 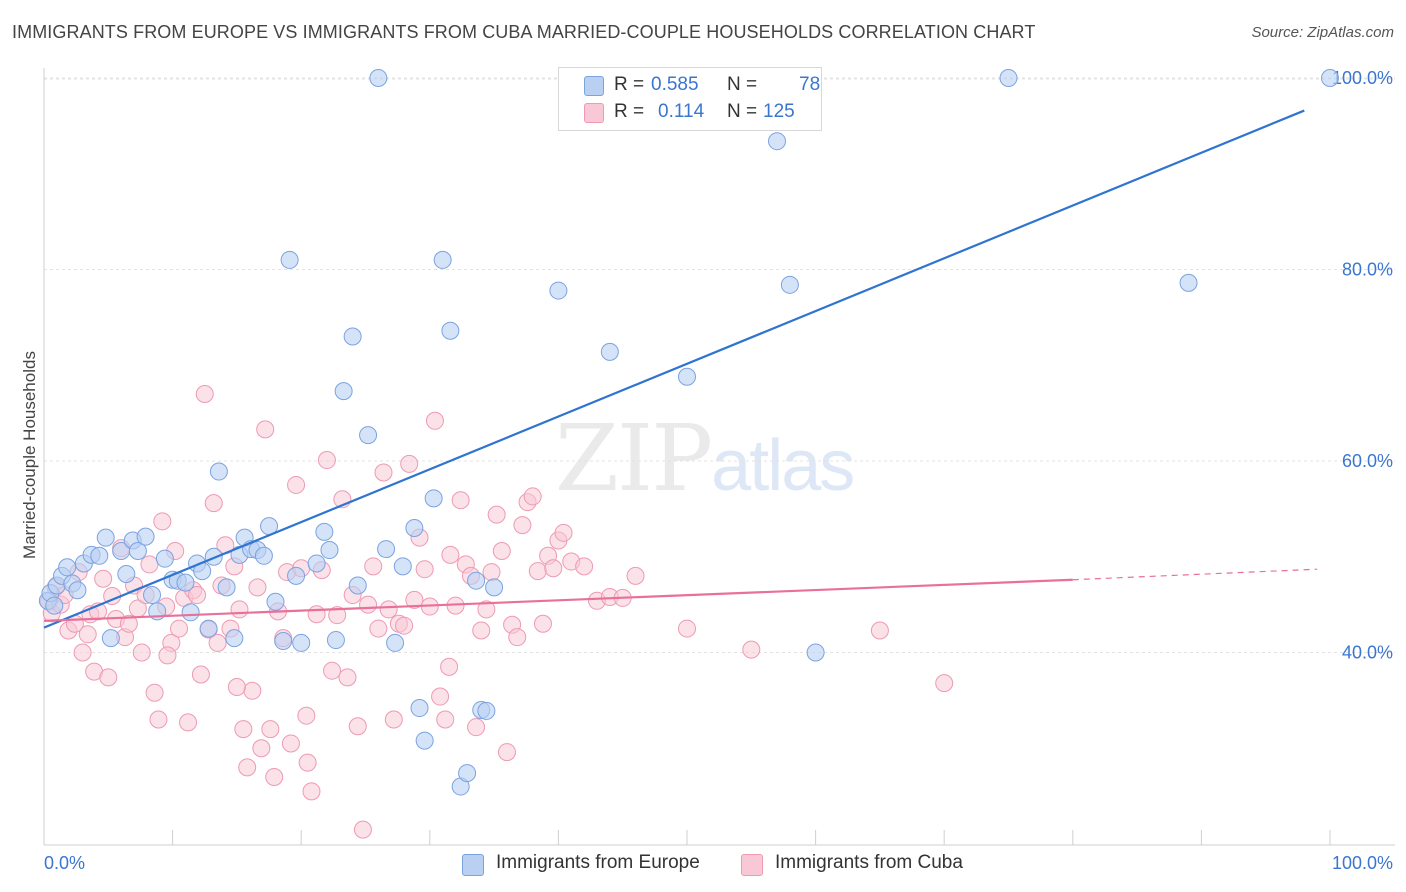 What do you see at coordinates (1322, 32) in the screenshot?
I see `source-label: Source: ZipAtlas.com` at bounding box center [1322, 32].